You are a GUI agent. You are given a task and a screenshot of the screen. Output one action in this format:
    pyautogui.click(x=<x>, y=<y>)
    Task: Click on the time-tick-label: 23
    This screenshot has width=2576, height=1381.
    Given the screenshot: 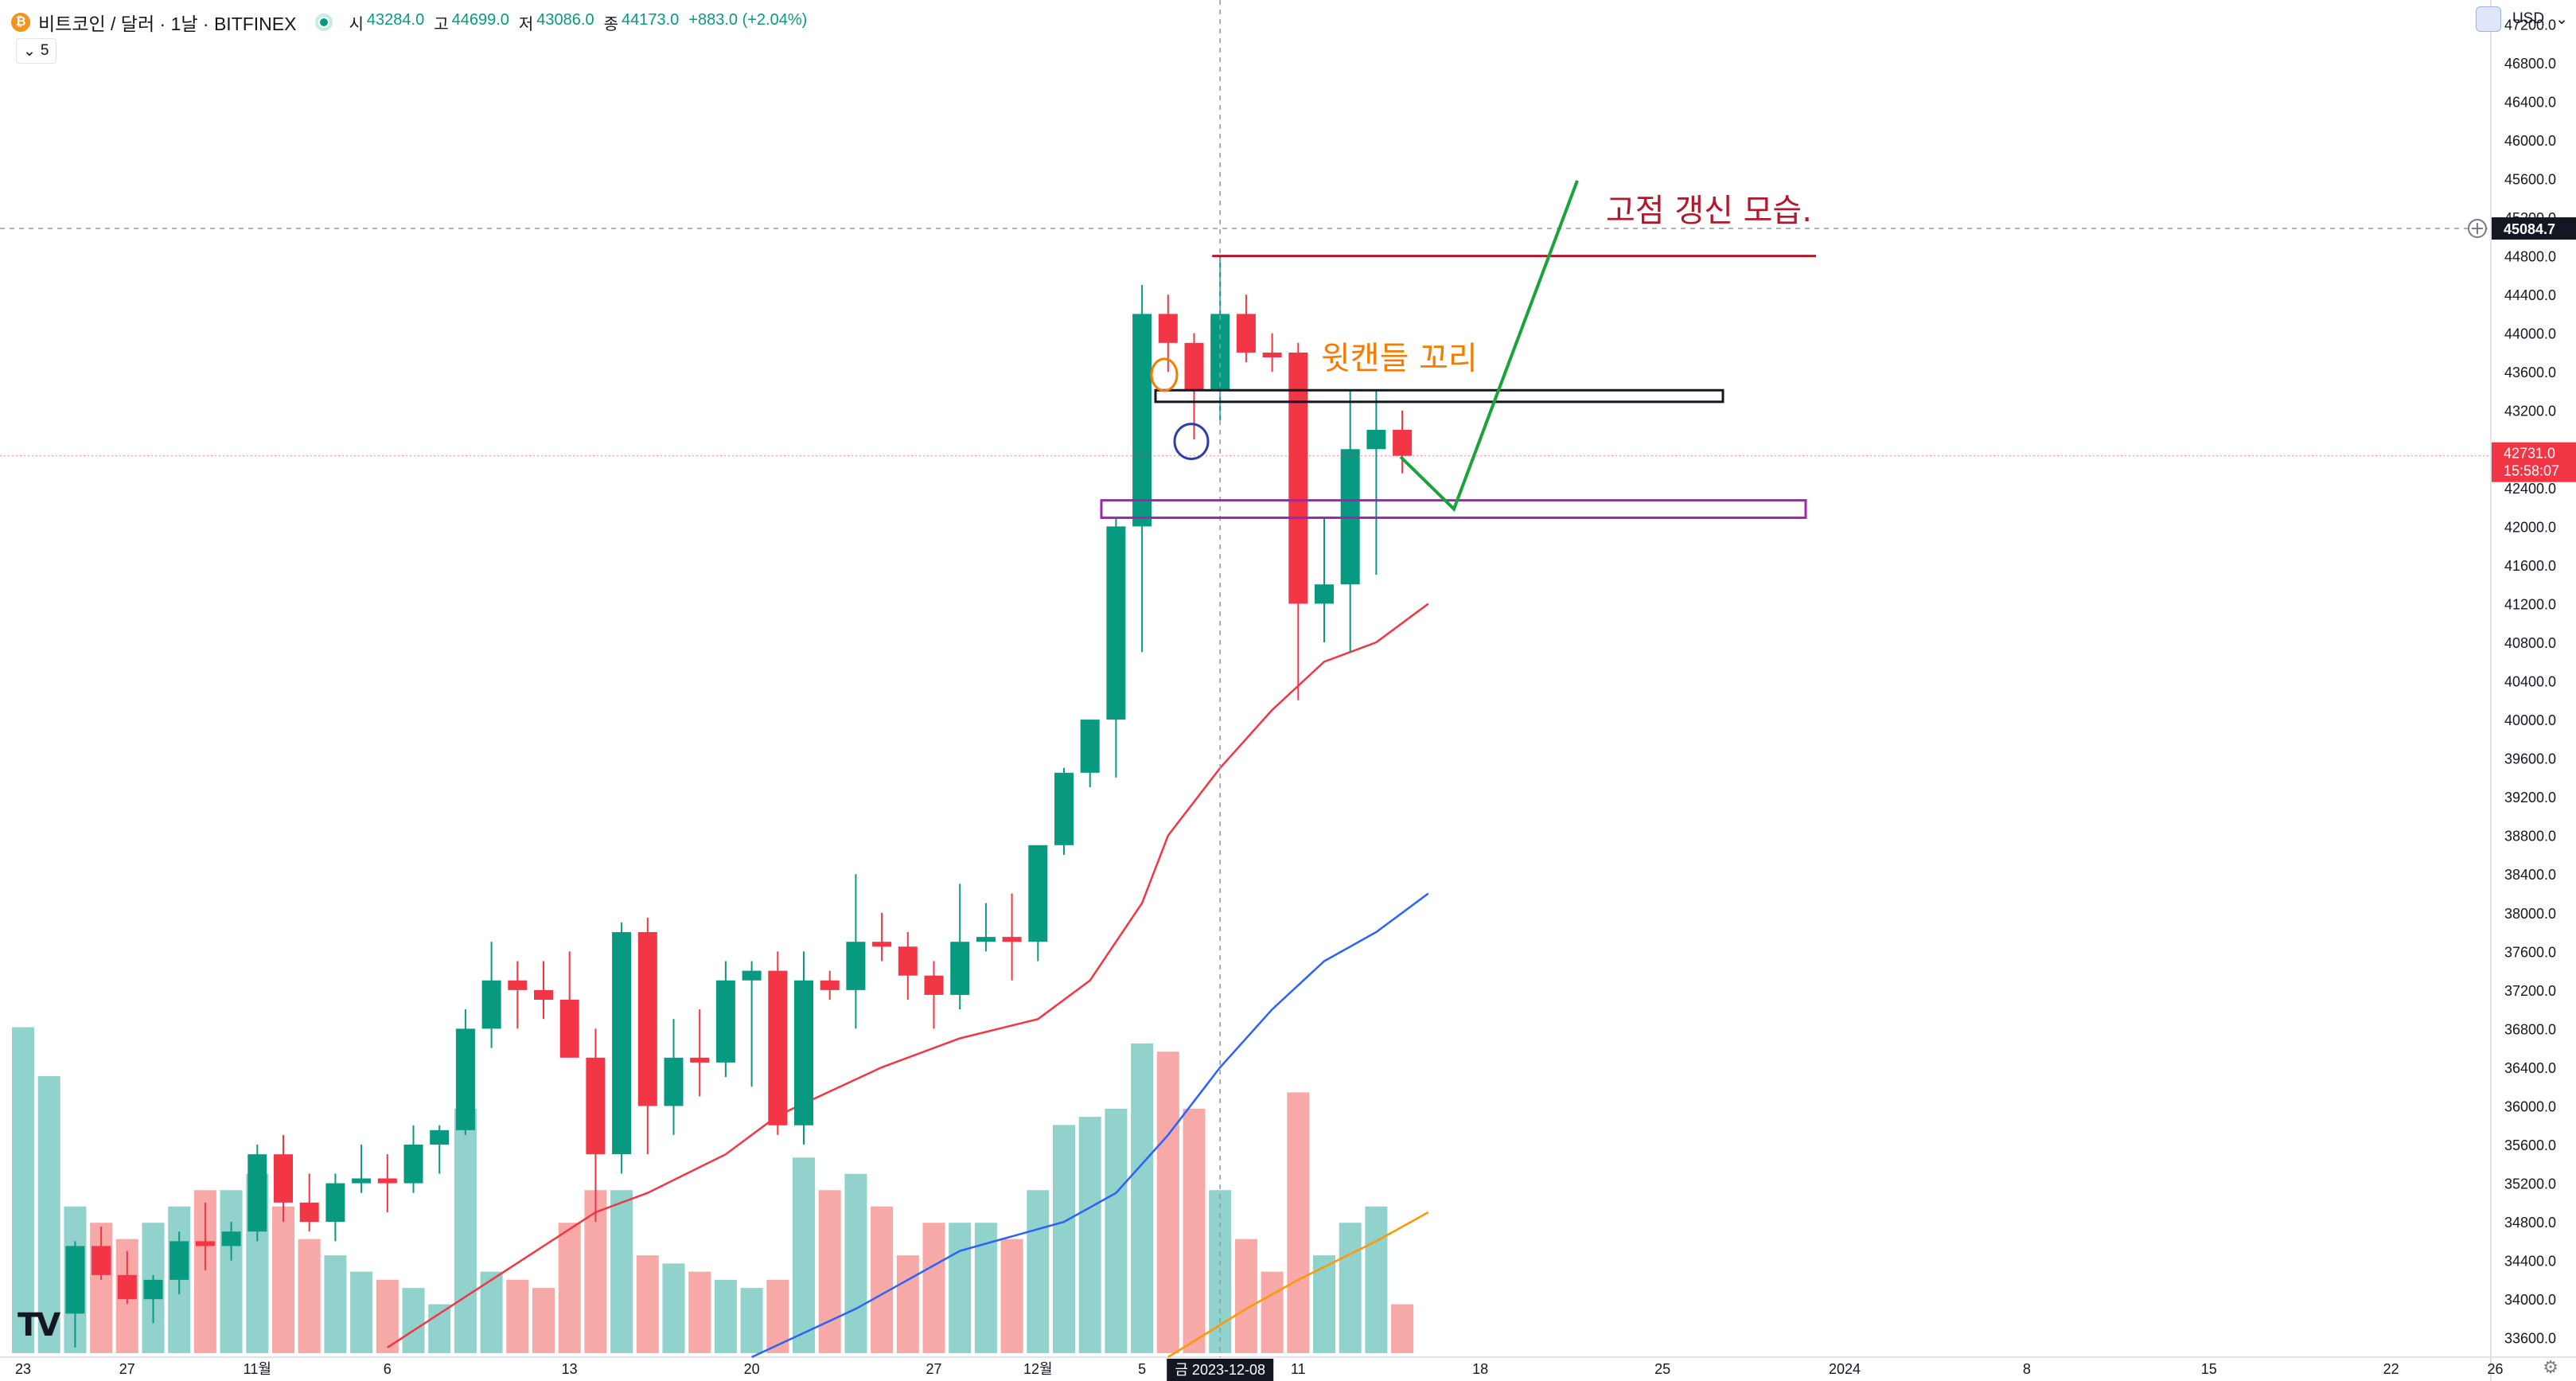 What is the action you would take?
    pyautogui.click(x=23, y=1369)
    